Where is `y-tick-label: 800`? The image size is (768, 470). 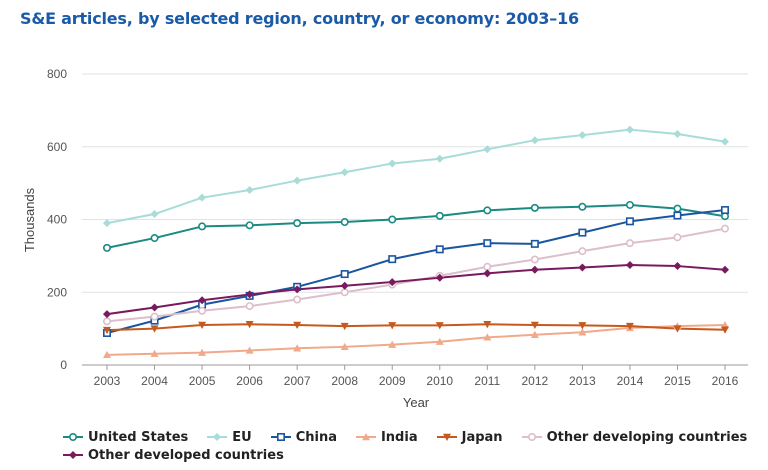
y-tick-label: 800 is located at coordinates (57, 74).